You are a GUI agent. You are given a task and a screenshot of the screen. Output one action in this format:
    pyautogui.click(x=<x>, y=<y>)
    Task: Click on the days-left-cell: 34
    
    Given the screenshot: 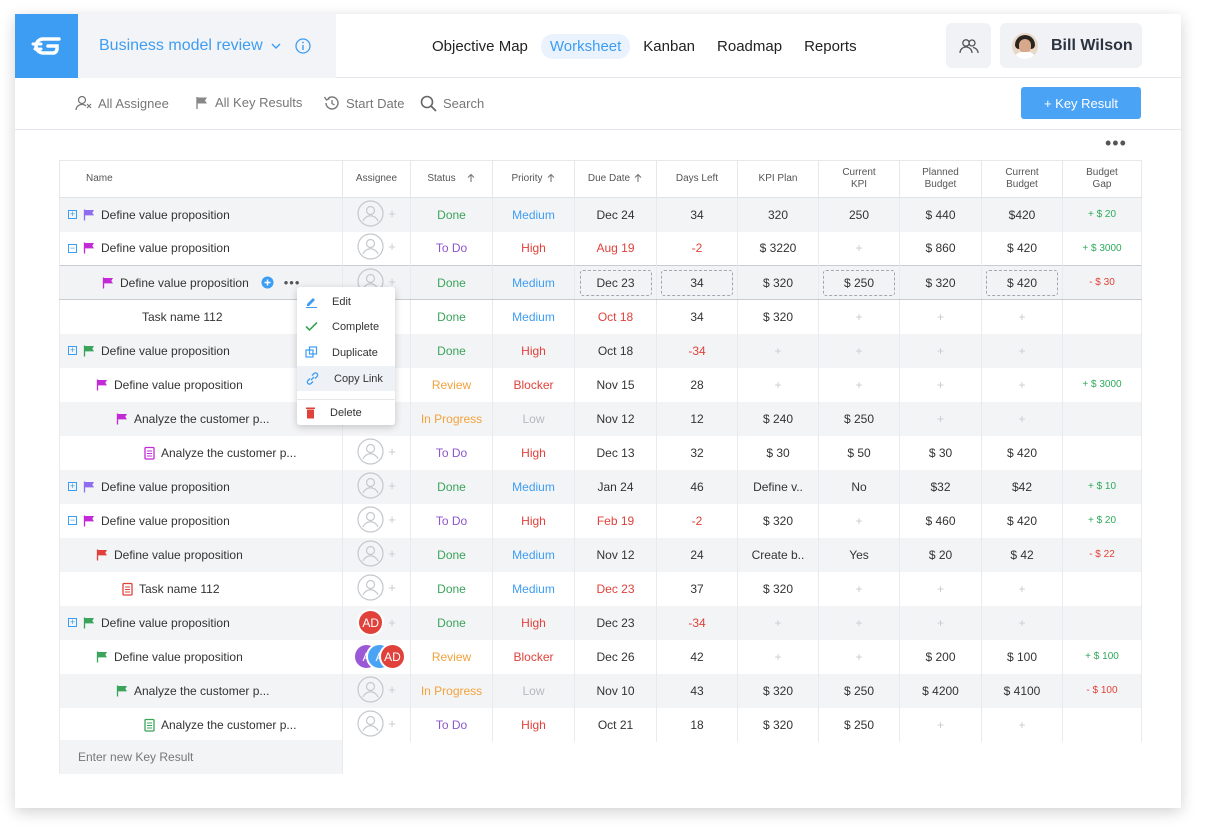 What is the action you would take?
    pyautogui.click(x=697, y=316)
    